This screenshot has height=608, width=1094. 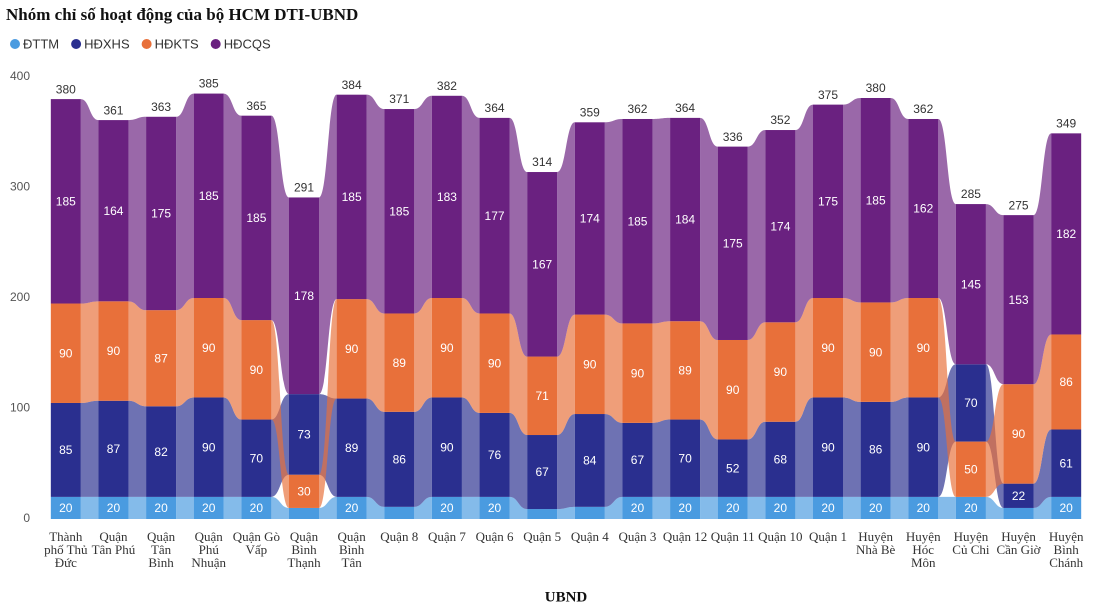 What do you see at coordinates (781, 460) in the screenshot?
I see `value-label: 68` at bounding box center [781, 460].